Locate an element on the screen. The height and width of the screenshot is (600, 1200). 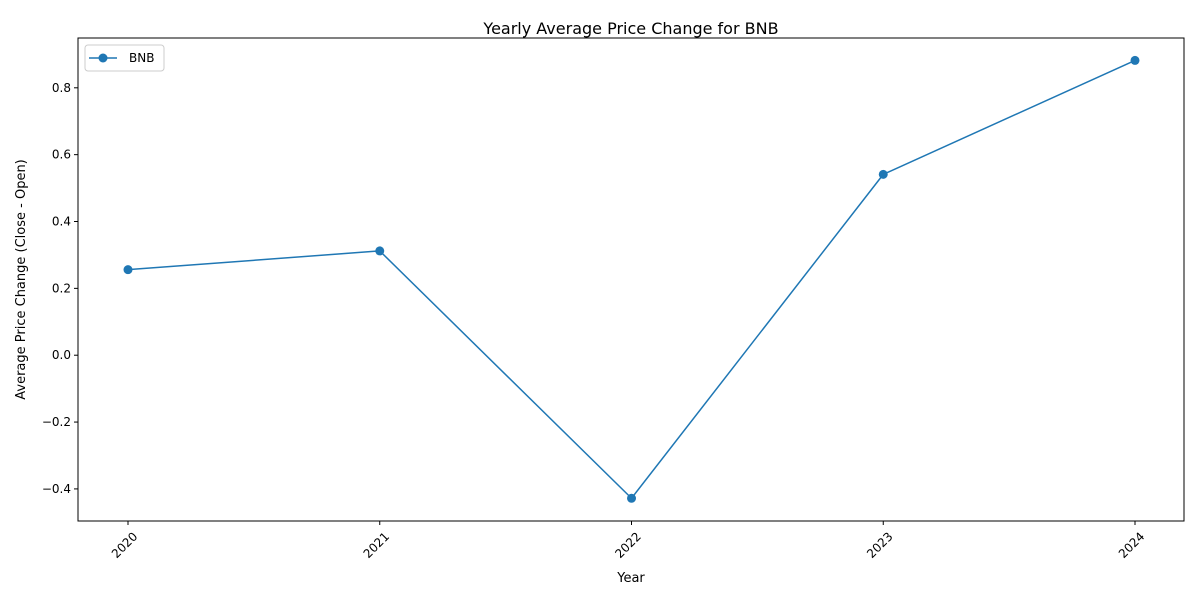
x-tick-label: 2023 is located at coordinates (879, 544).